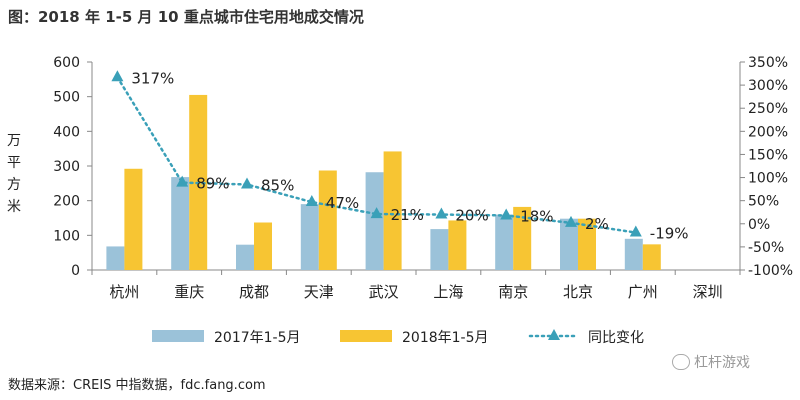  Describe the element at coordinates (536, 216) in the screenshot. I see `yoy-data-label: 18%` at that location.